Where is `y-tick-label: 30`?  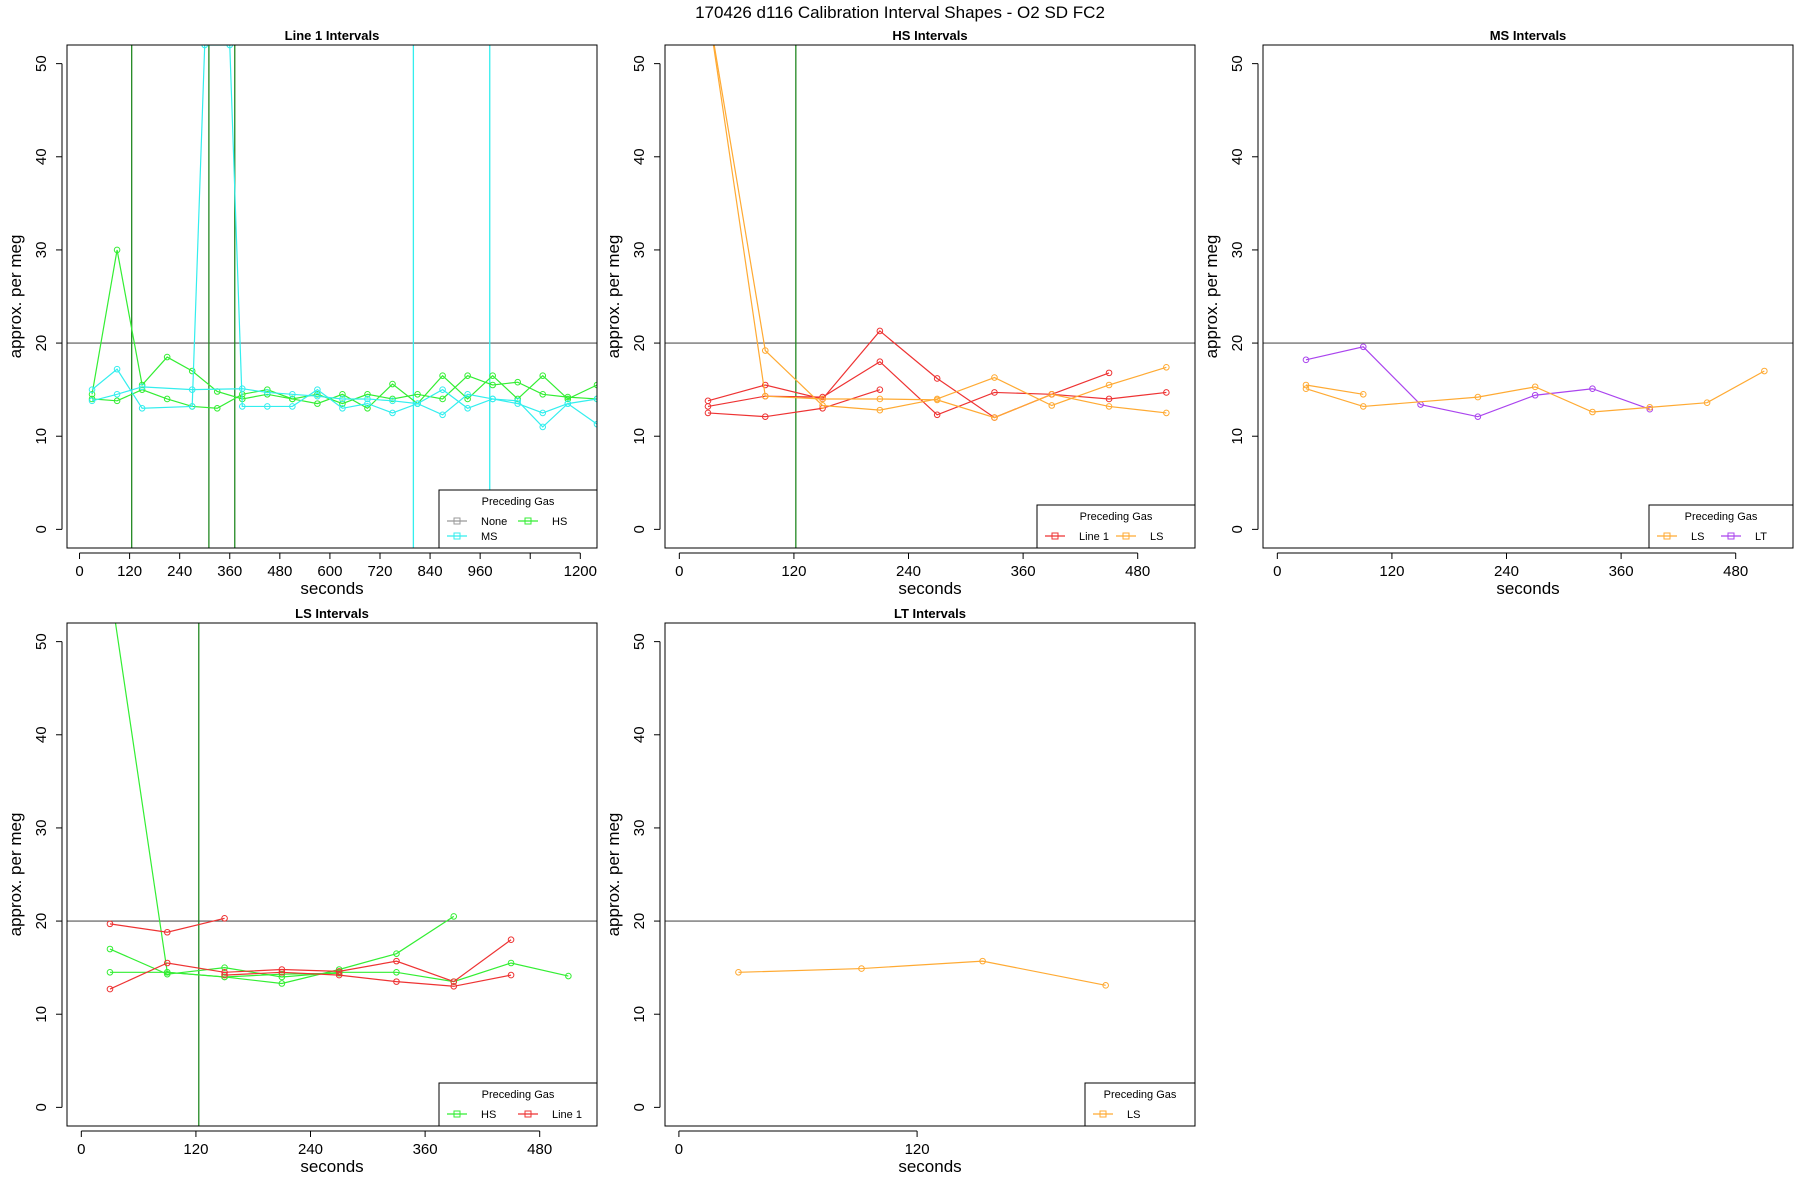 y-tick-label: 30 is located at coordinates (41, 828).